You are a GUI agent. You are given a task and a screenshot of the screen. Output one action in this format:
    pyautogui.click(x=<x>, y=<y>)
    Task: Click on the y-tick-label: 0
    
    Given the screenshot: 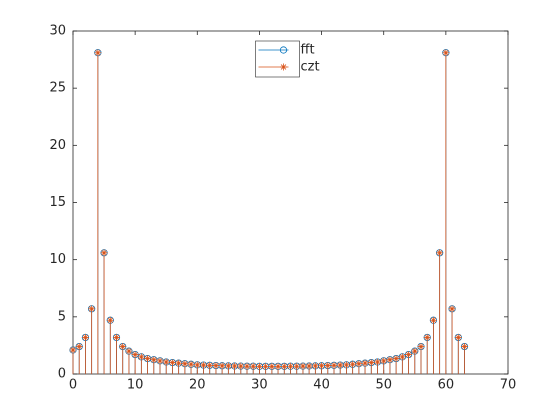 What is the action you would take?
    pyautogui.click(x=62, y=374)
    